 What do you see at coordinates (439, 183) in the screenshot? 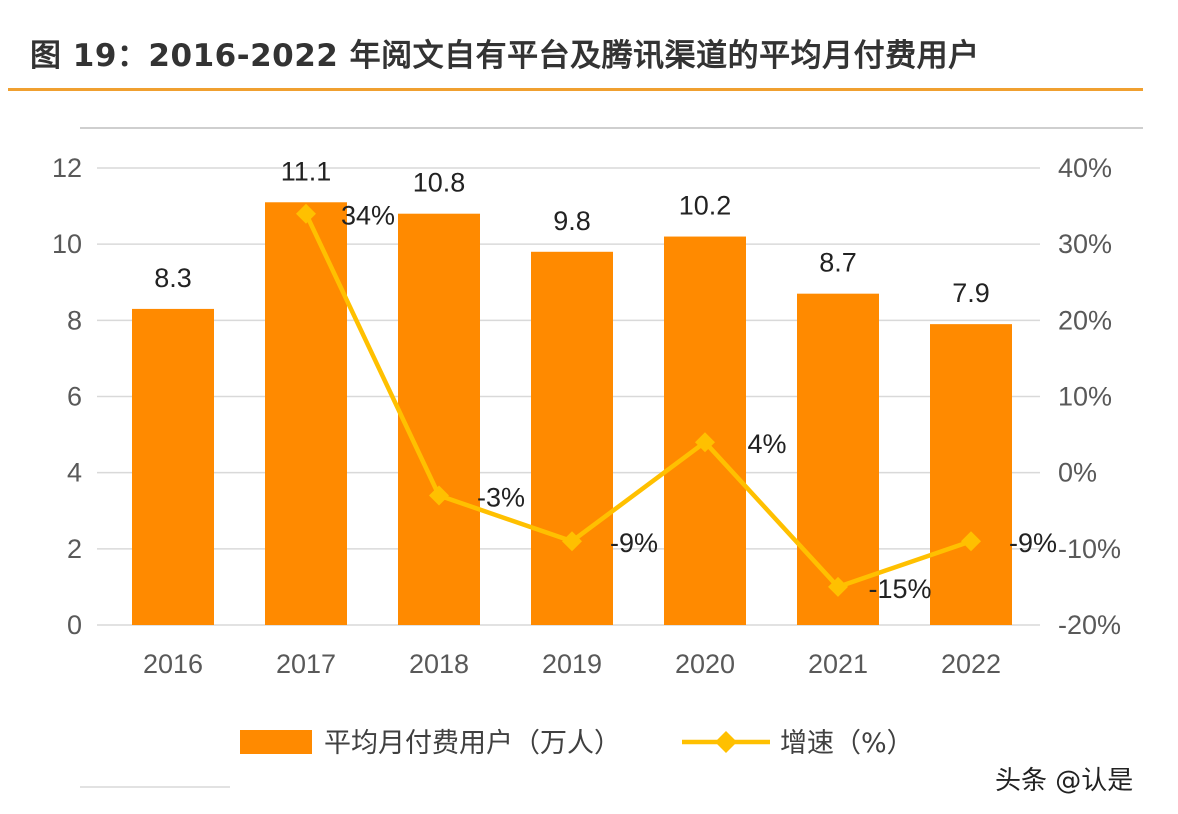
I see `bar-data-label: 10.8` at bounding box center [439, 183].